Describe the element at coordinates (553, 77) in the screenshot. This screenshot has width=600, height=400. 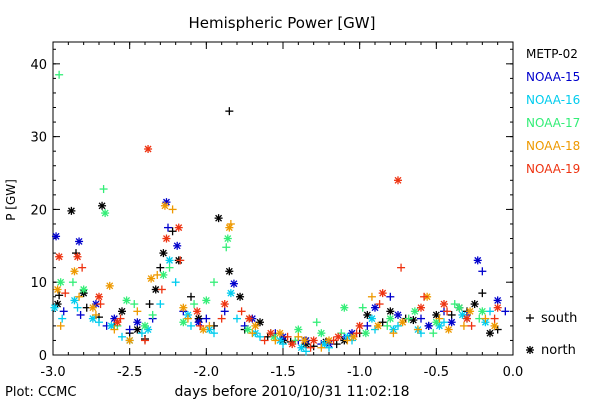
I see `legend-entry: NOAA-15` at that location.